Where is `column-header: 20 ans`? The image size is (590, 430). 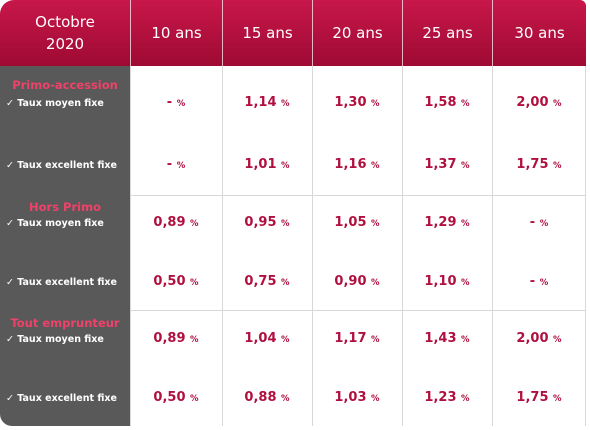
column-header: 20 ans is located at coordinates (357, 33).